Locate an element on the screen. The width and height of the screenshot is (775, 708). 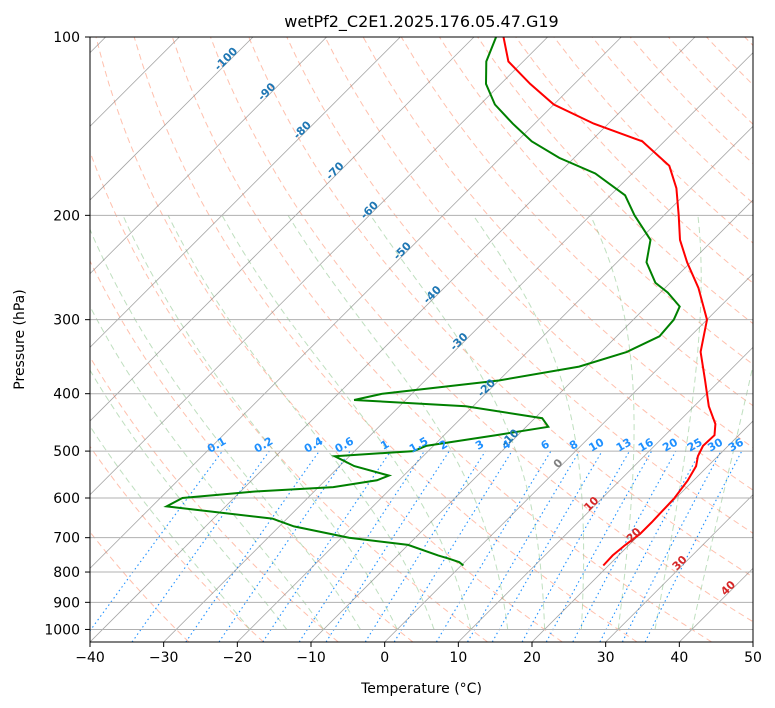
chart-title: wetPf2_C2E1.2025.176.05.47.G19 is located at coordinates (421, 22).